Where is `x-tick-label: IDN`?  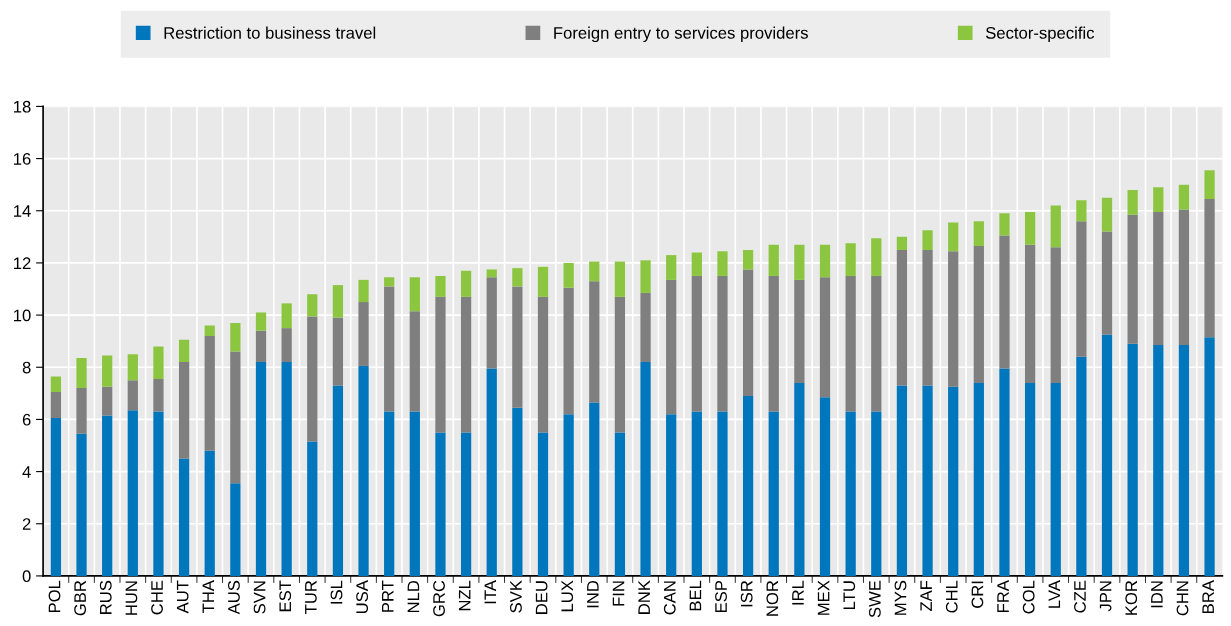 x-tick-label: IDN is located at coordinates (1157, 594).